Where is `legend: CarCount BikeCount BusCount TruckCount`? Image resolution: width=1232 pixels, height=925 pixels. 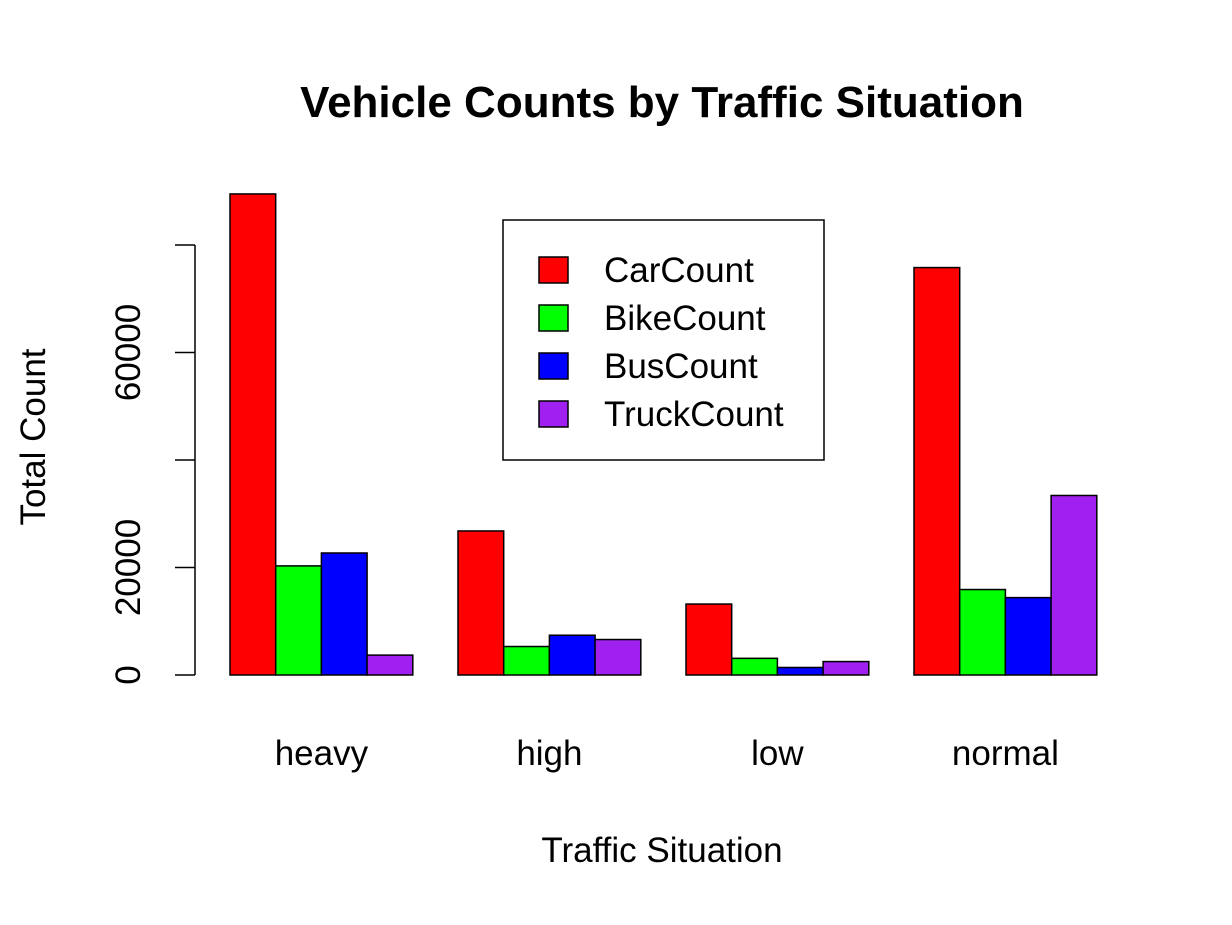 legend: CarCount BikeCount BusCount TruckCount is located at coordinates (663, 340).